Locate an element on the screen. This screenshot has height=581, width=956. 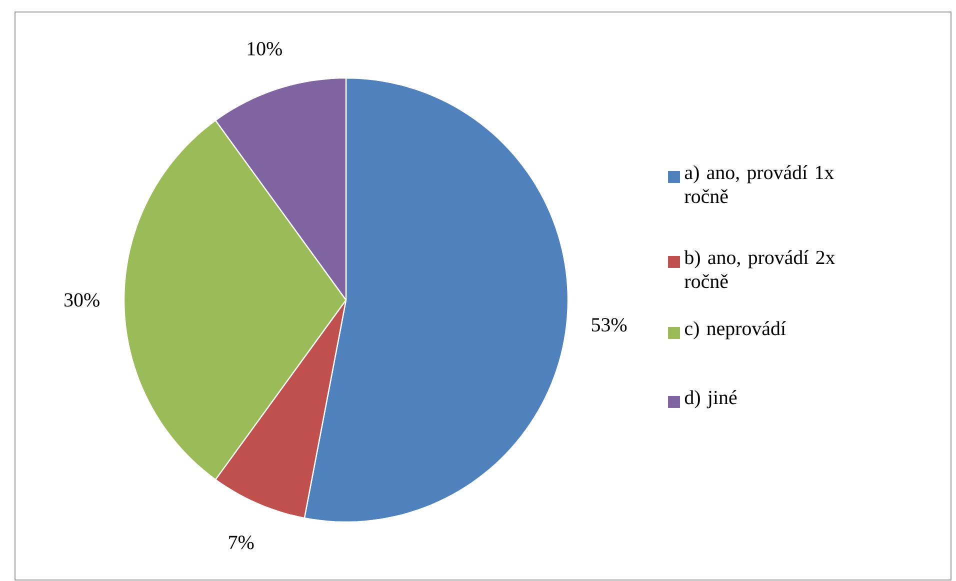
legend-label: b) ano, provádí 2x ročně is located at coordinates (760, 269).